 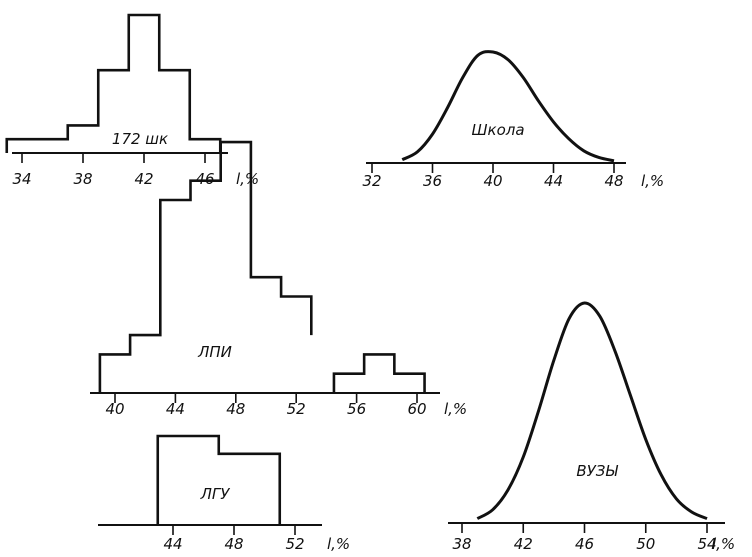 I want to click on lgu-tick-label: 44, so click(x=172, y=544).